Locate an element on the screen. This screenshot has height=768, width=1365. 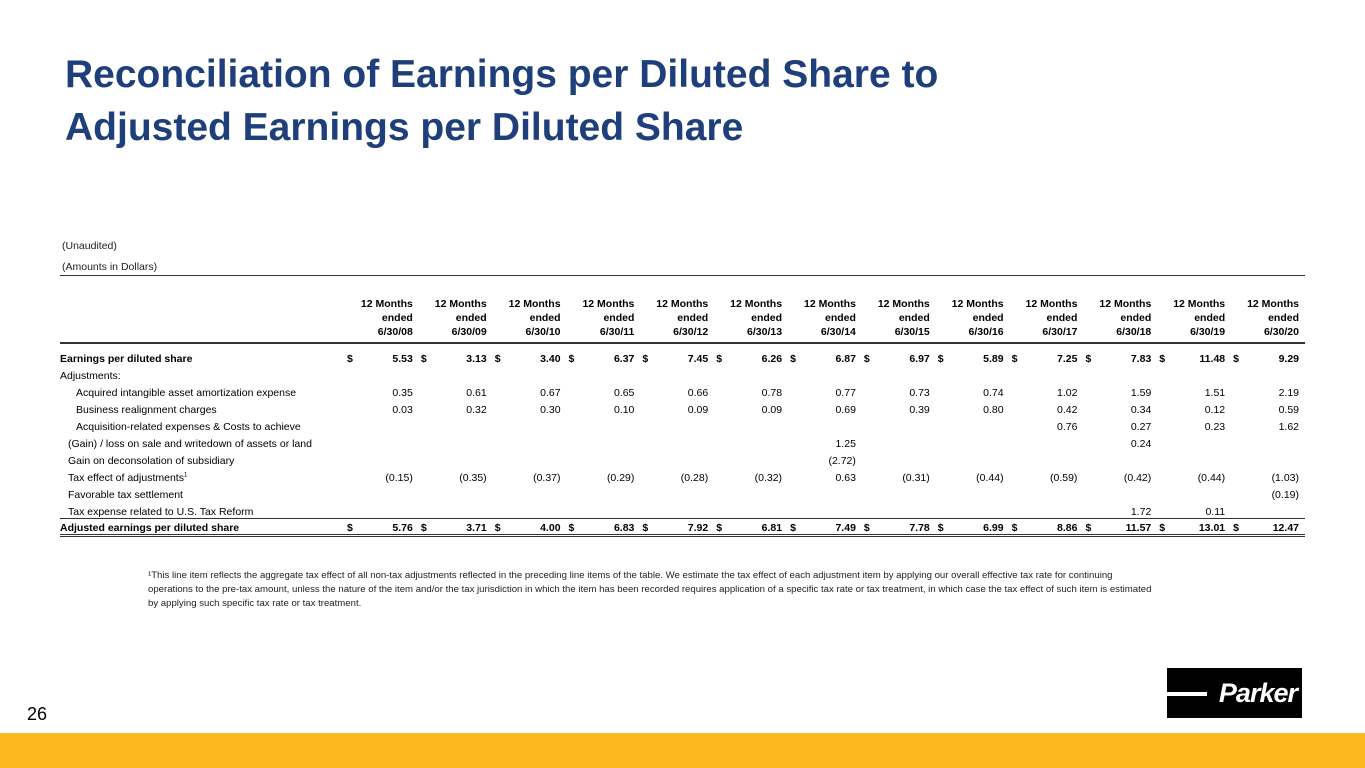
table-row: Adjustments: is located at coordinates (682, 373).